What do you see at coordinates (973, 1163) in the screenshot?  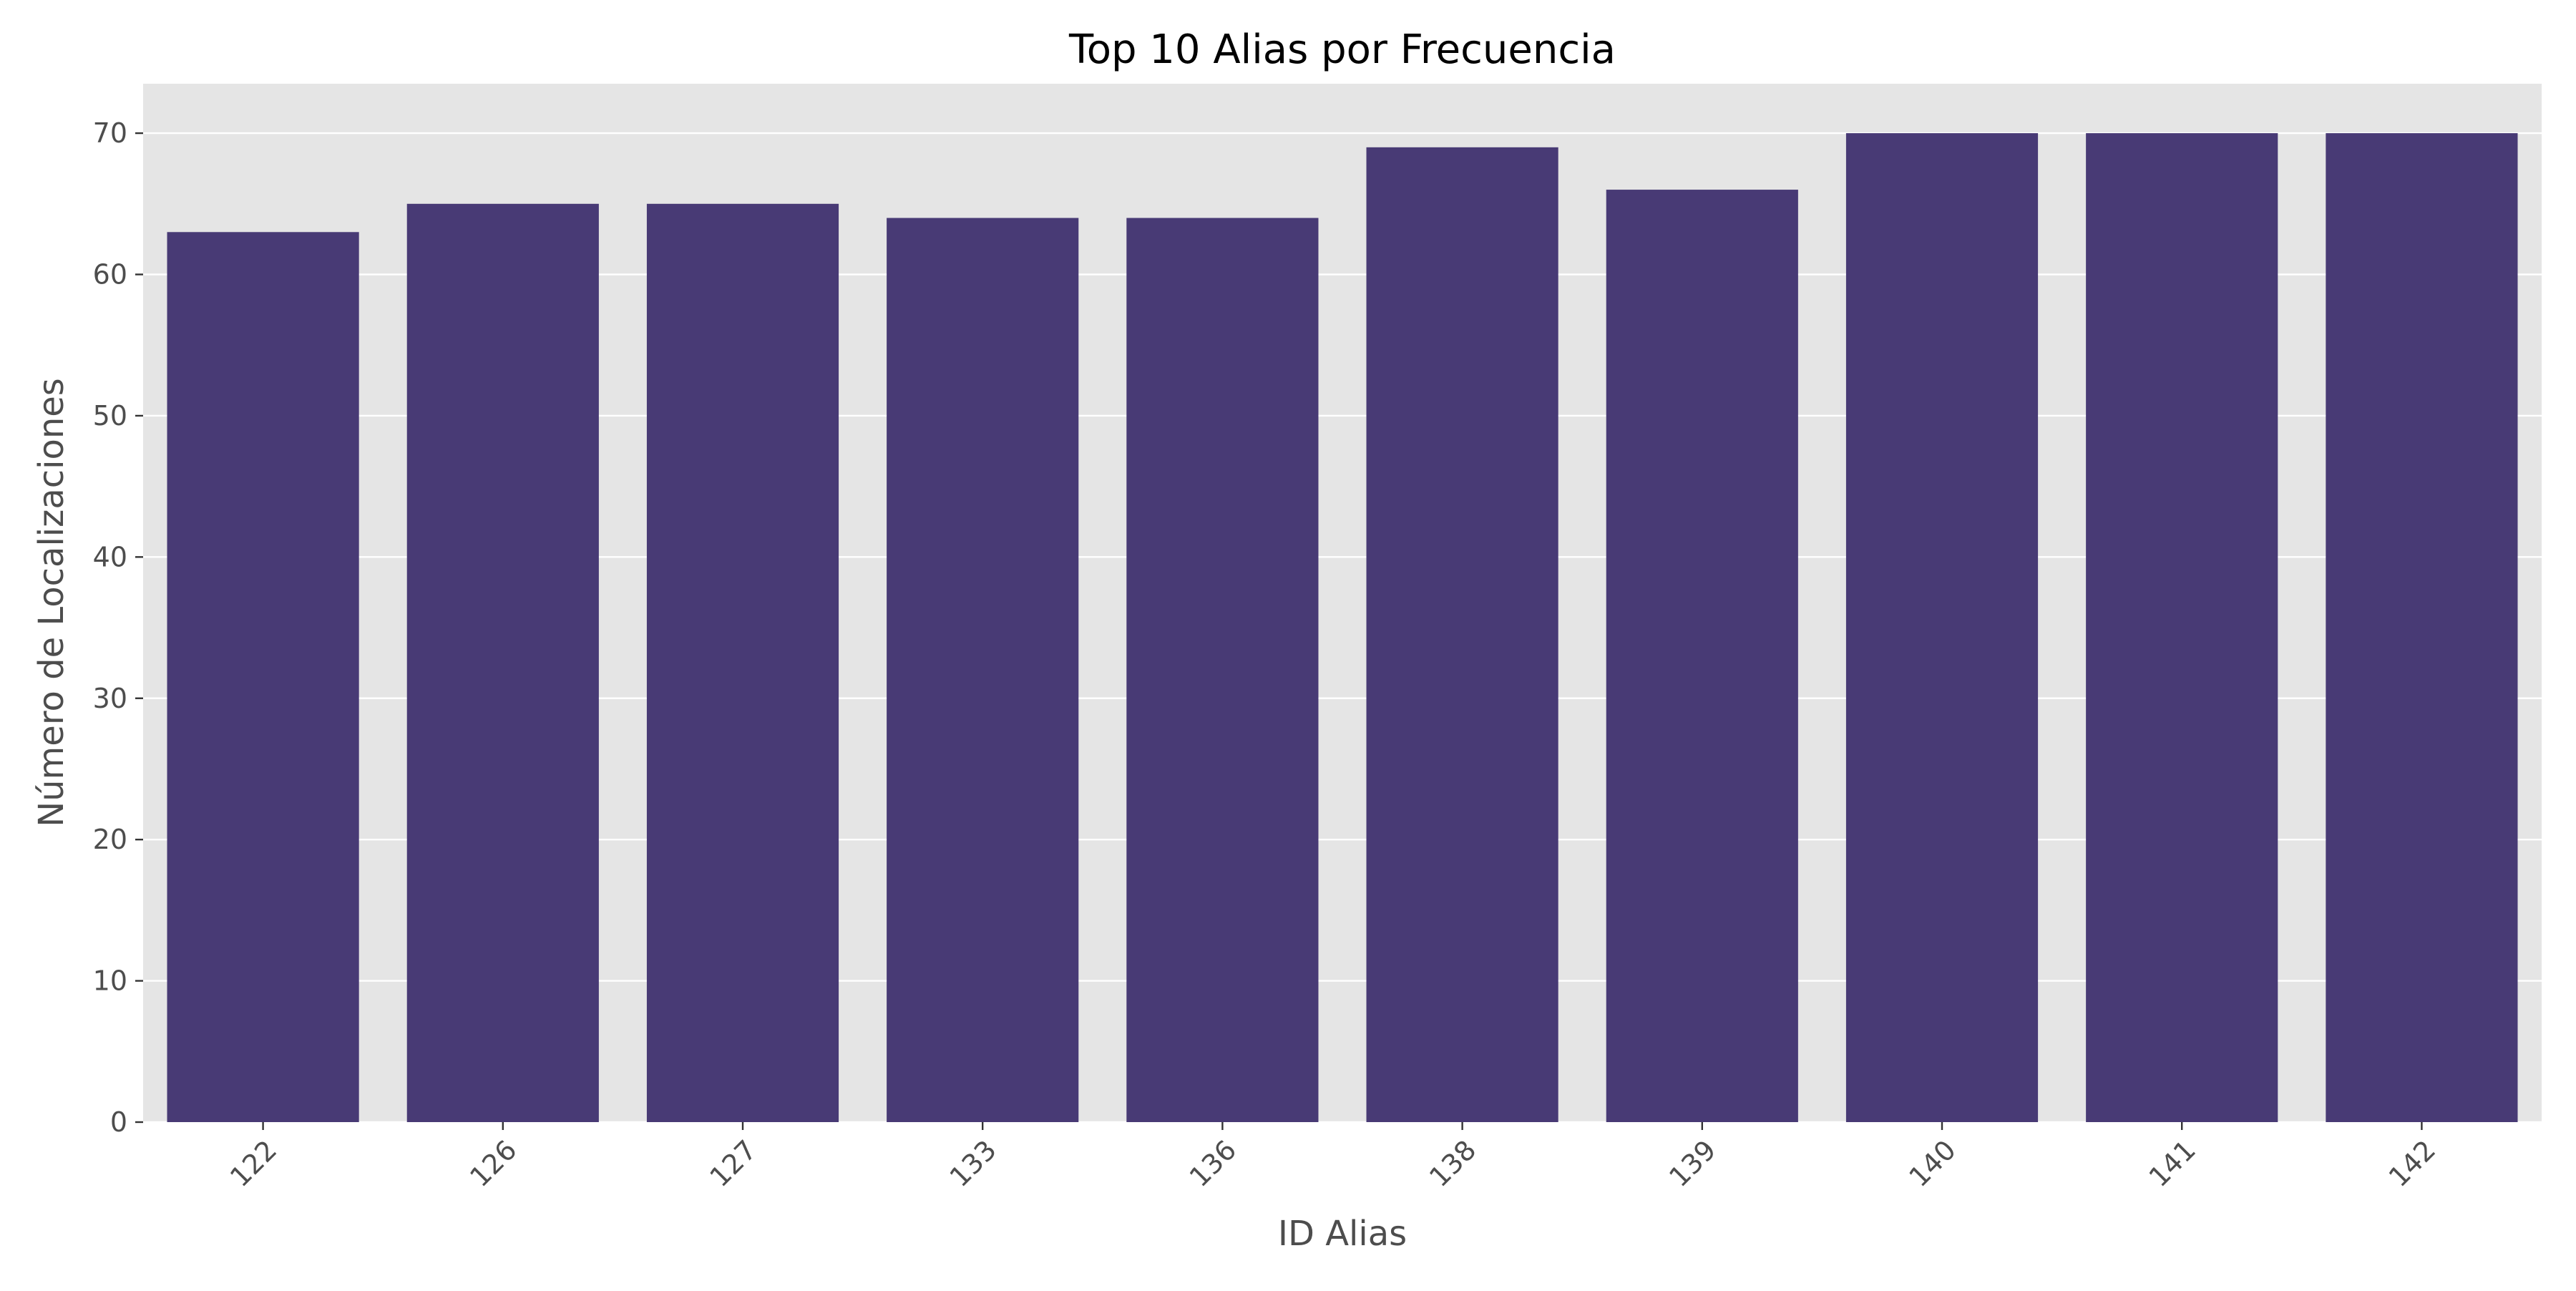 I see `x-tick-label: 133` at bounding box center [973, 1163].